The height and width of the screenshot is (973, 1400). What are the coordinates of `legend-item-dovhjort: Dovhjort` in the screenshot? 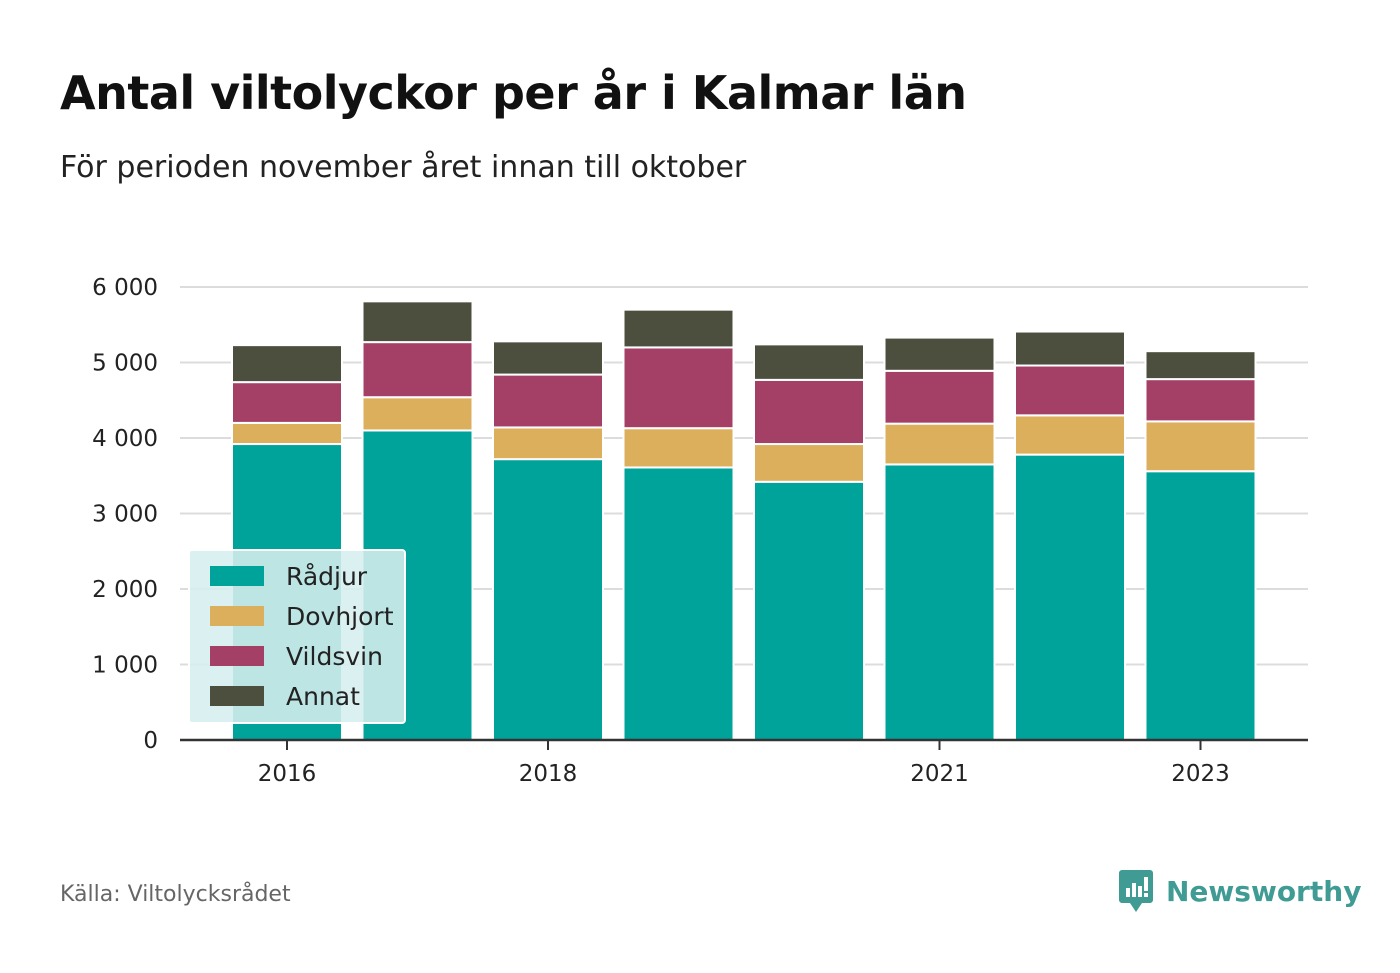 It's located at (302, 616).